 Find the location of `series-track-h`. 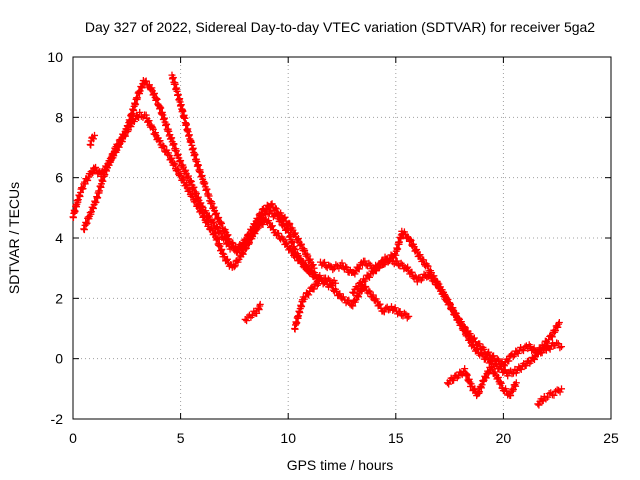

series-track-h is located at coordinates (550, 397).